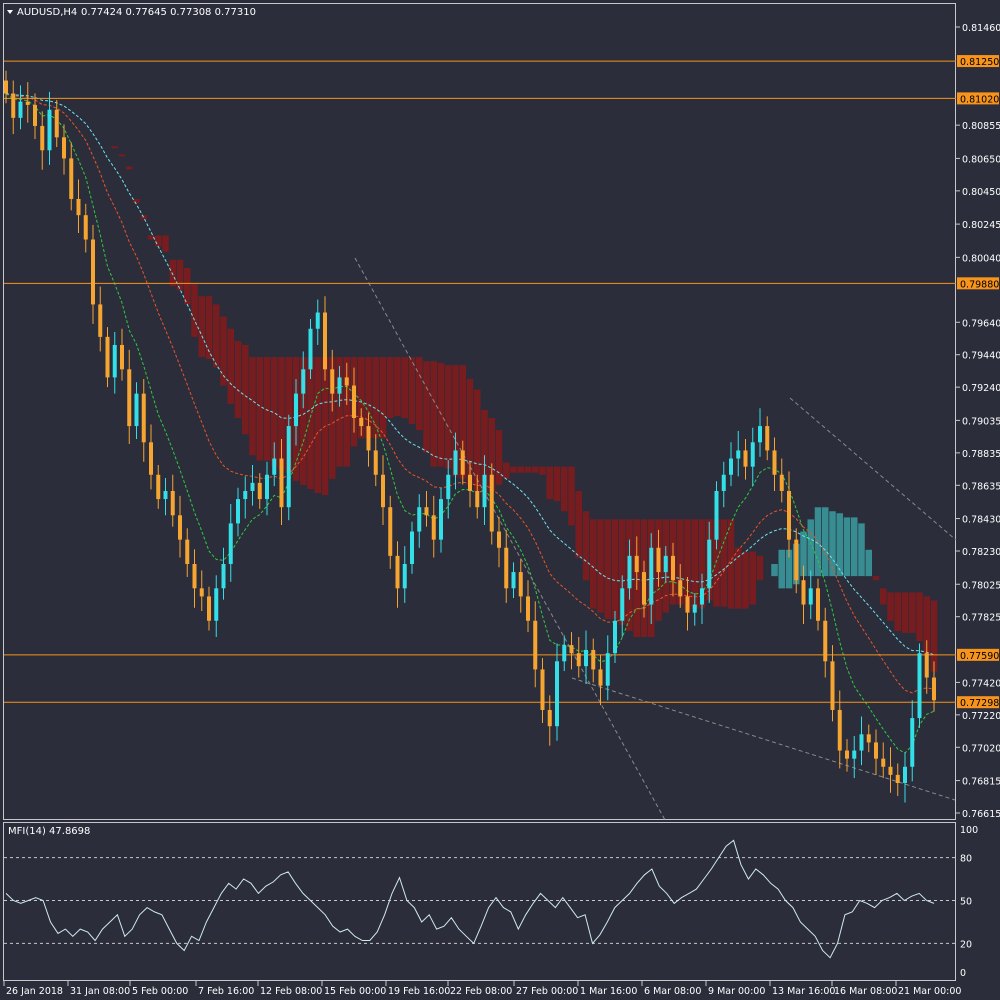  I want to click on price-level-label: 0.79880, so click(979, 284).